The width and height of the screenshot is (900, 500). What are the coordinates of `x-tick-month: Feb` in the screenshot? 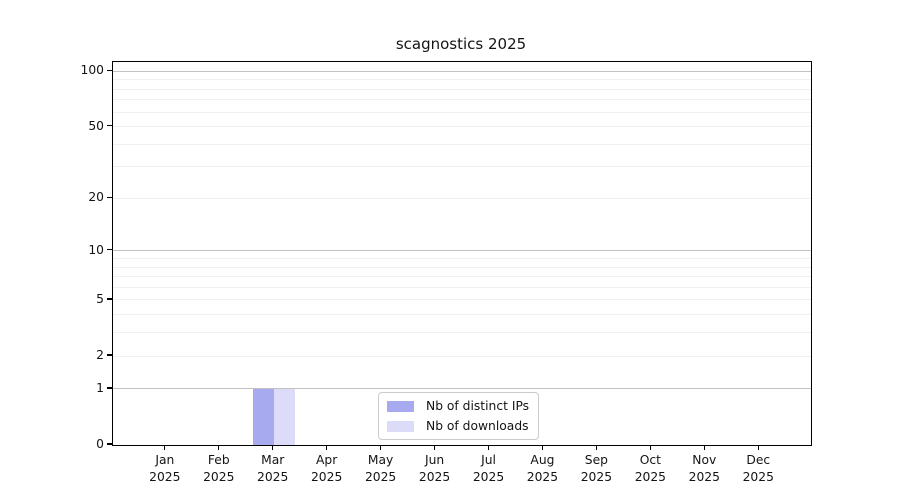 It's located at (218, 460).